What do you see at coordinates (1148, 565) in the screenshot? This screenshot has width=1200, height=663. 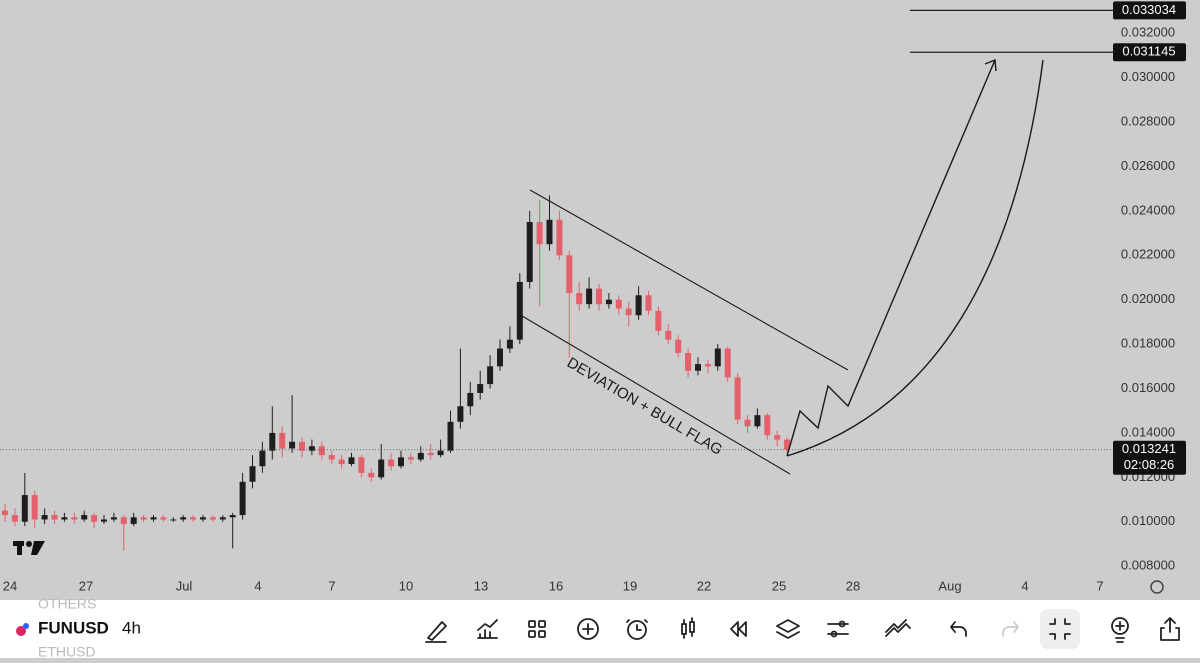 I see `y-tick-label: 0.008000` at bounding box center [1148, 565].